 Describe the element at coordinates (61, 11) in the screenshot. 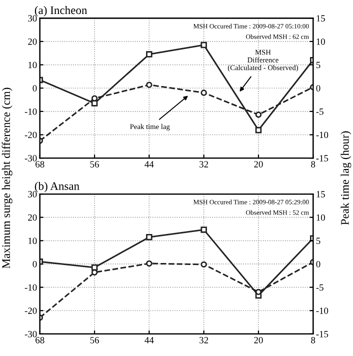

I see `chart-title: (a) Incheon` at that location.